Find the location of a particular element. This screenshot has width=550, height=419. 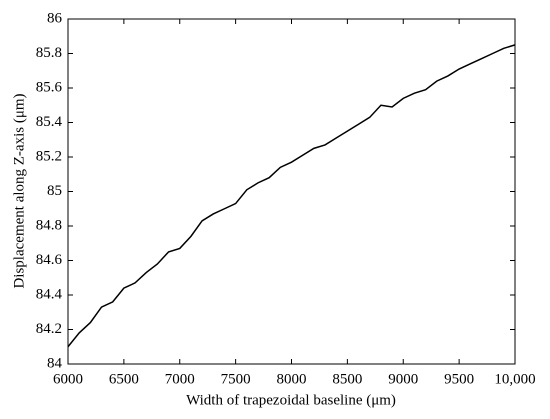

x-tick-label: 7000 is located at coordinates (180, 379).